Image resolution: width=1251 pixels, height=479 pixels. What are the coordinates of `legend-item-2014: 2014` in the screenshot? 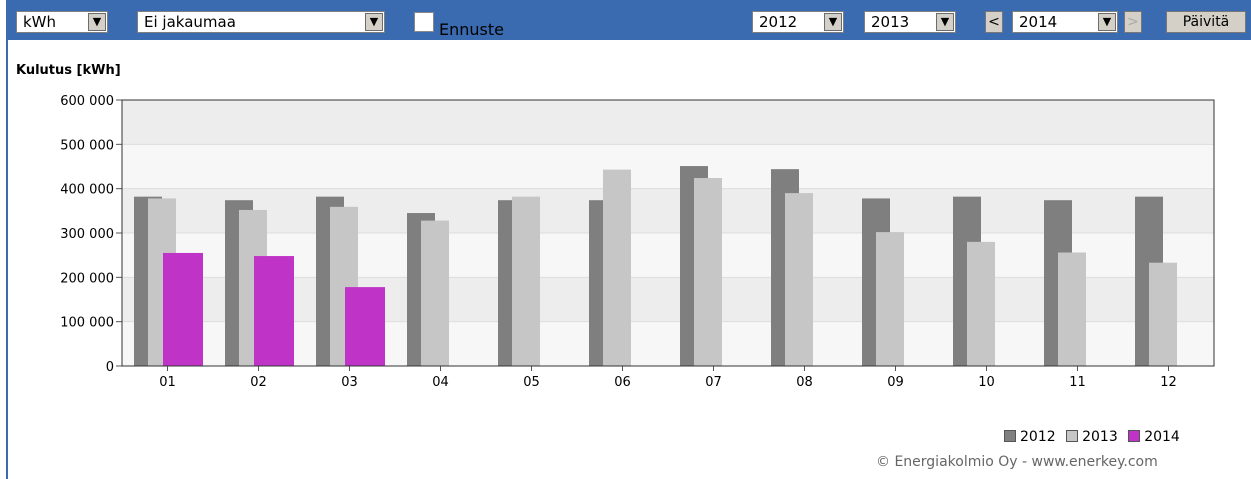 It's located at (1154, 437).